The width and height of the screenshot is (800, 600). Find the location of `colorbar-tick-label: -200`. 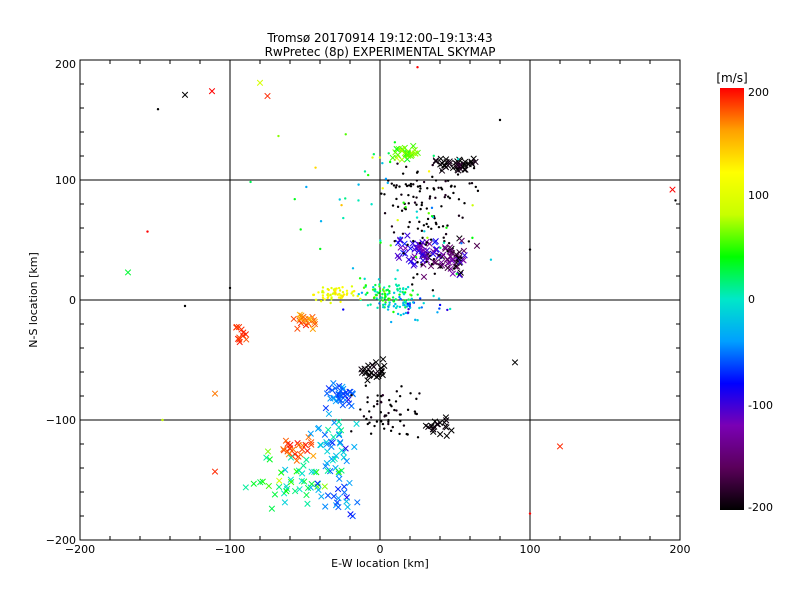

colorbar-tick-label: -200 is located at coordinates (760, 507).